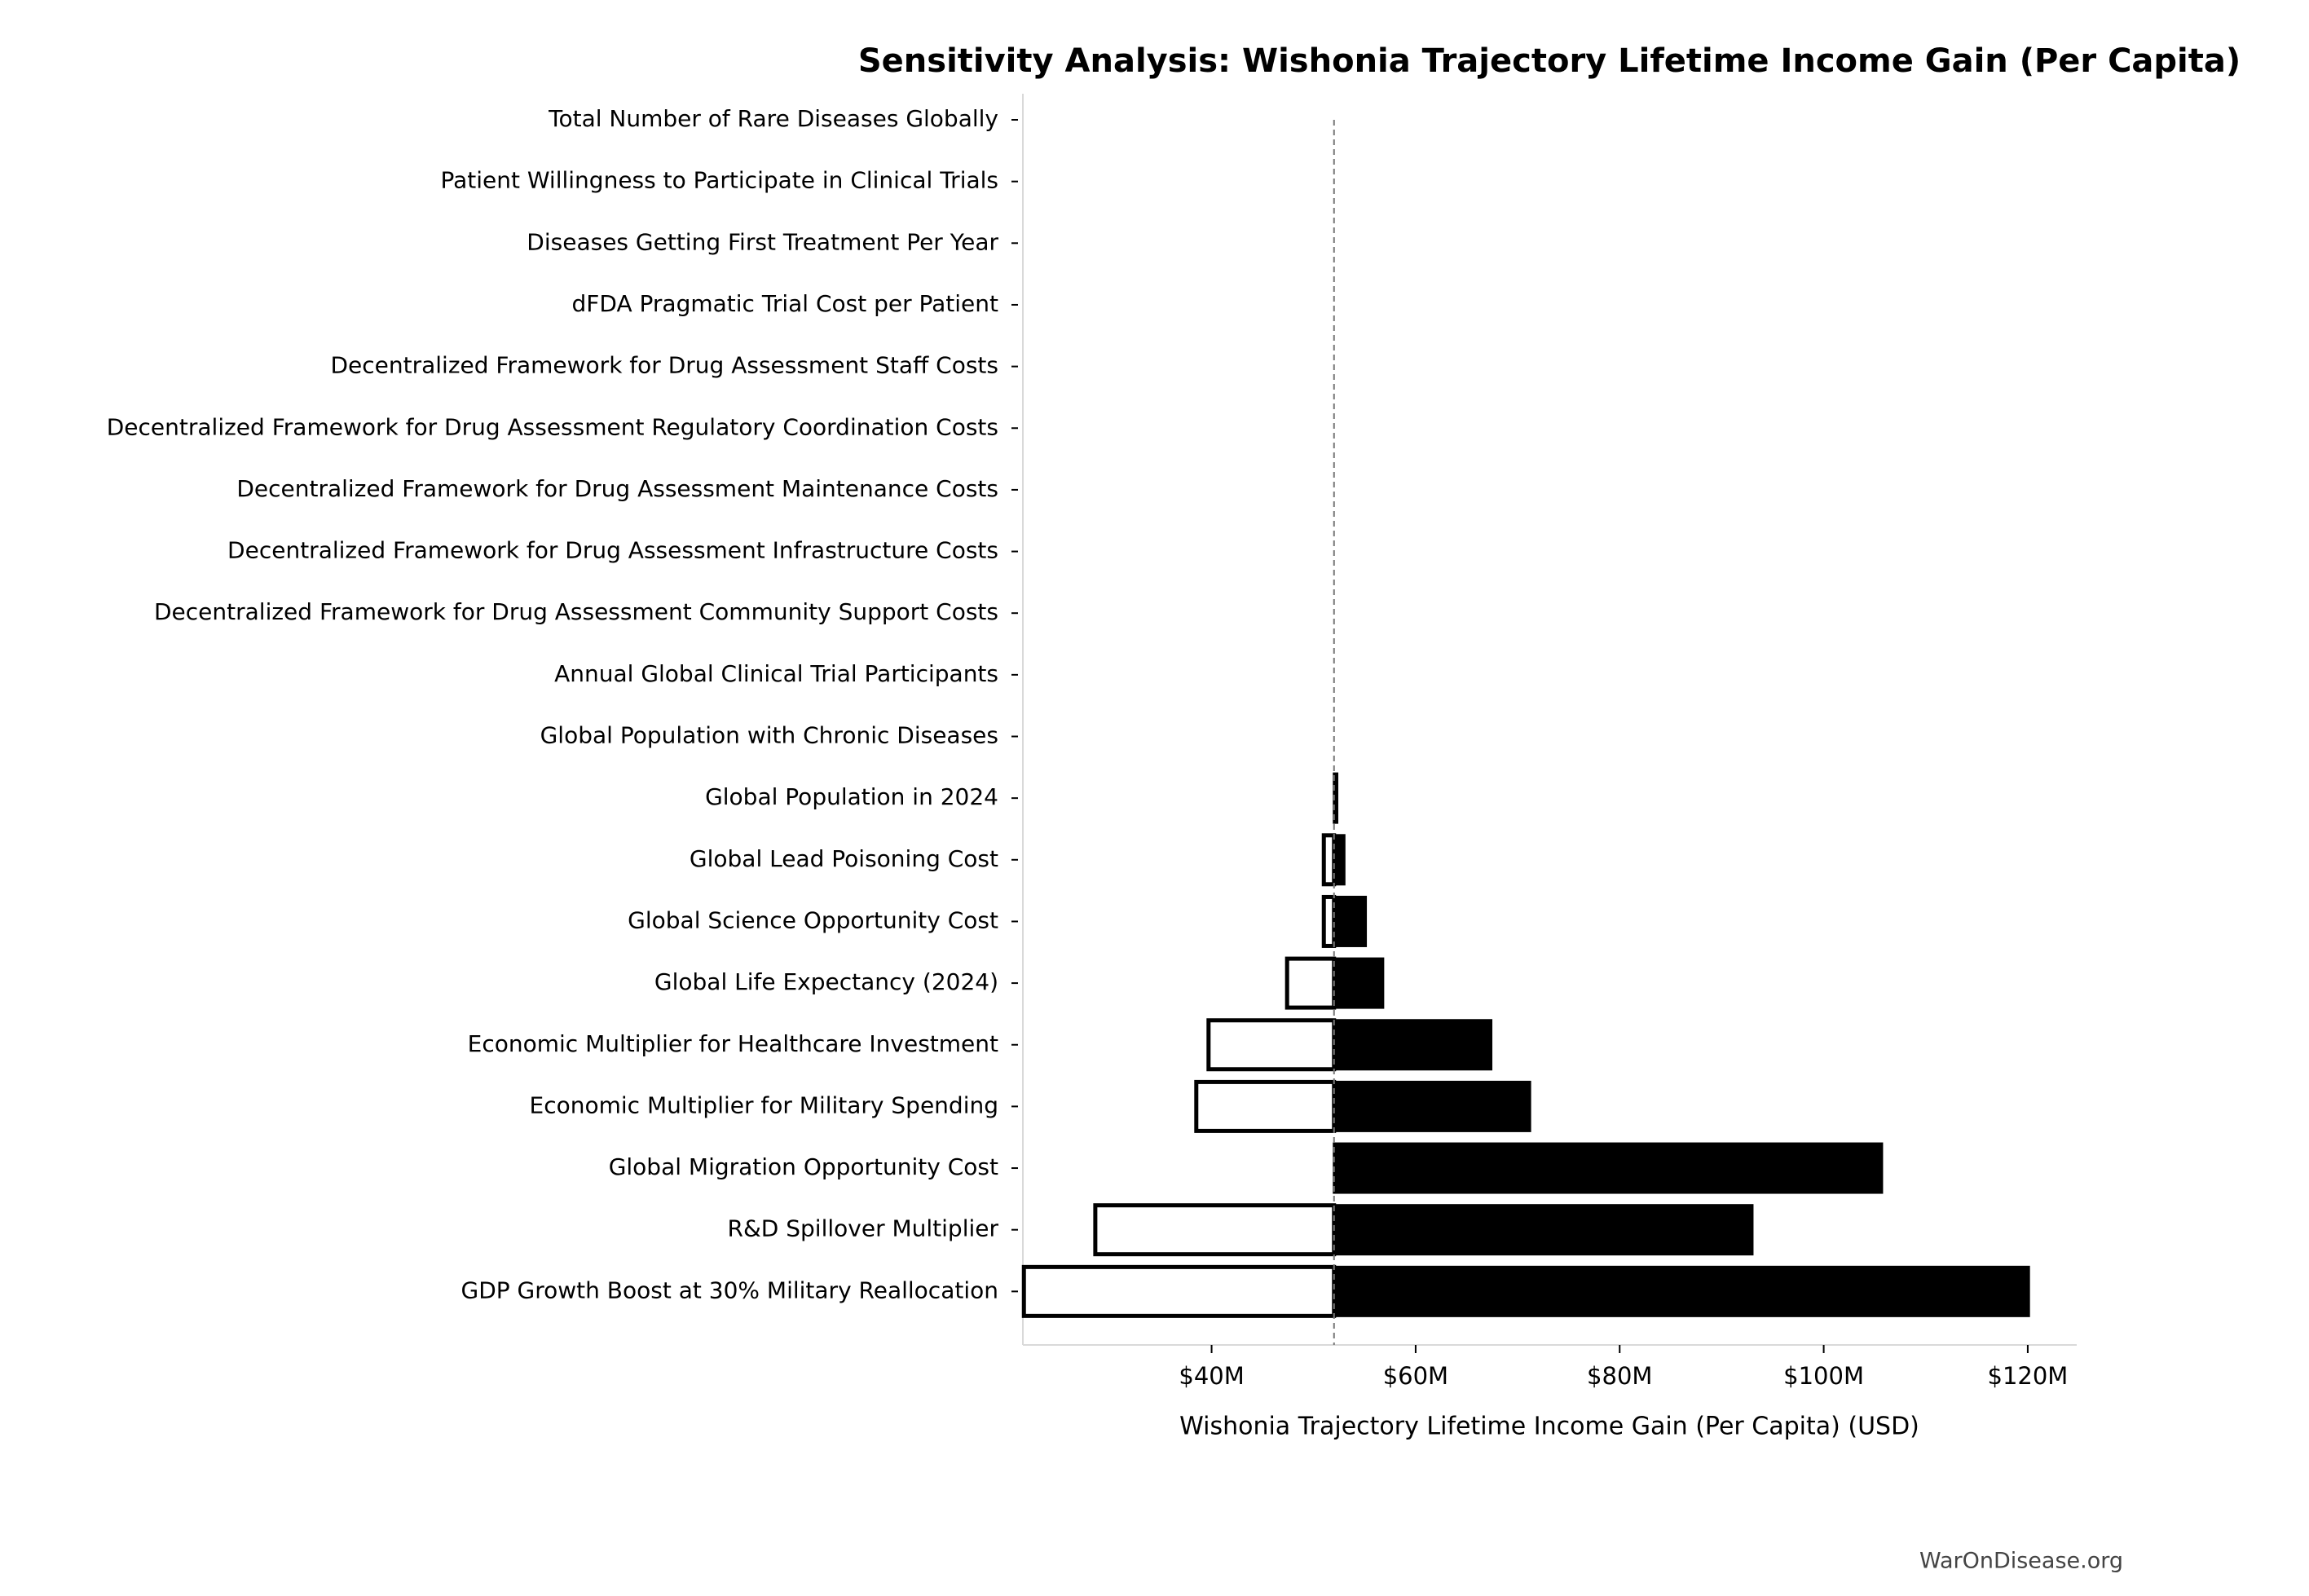 The height and width of the screenshot is (1596, 2309). Describe the element at coordinates (803, 1166) in the screenshot. I see `y-tick-label: Global Migration Opportunity Cost` at that location.